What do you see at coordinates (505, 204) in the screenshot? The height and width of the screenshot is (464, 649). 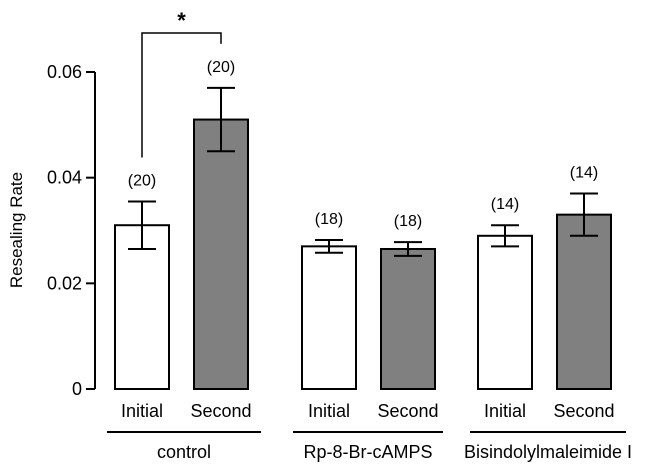 I see `n-label-bisindolylmaleimide-i-initial: (14)` at bounding box center [505, 204].